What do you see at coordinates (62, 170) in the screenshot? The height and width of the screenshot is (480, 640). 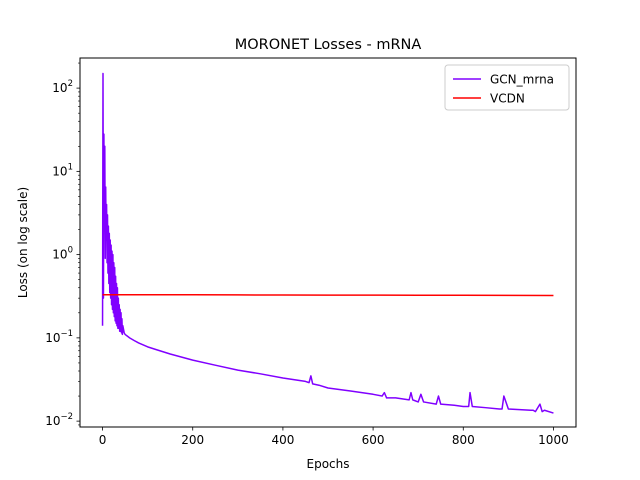 I see `y-tick-label: 10¹` at bounding box center [62, 170].